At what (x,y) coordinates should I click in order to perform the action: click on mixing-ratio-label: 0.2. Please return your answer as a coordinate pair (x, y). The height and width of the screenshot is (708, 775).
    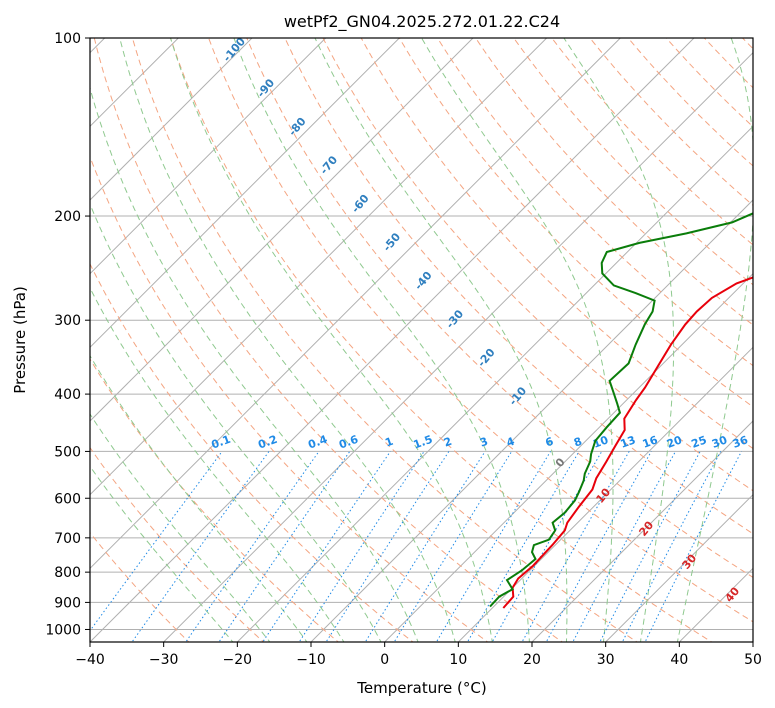
    Looking at the image, I should click on (267, 442).